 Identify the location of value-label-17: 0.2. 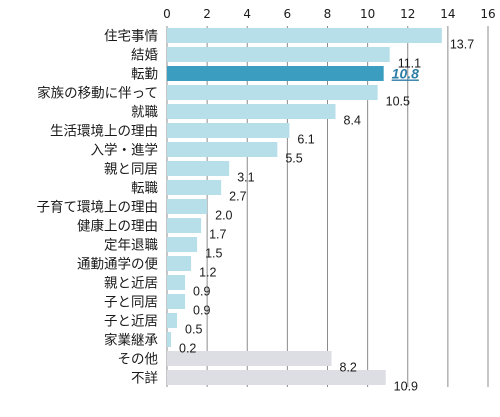
(187, 349).